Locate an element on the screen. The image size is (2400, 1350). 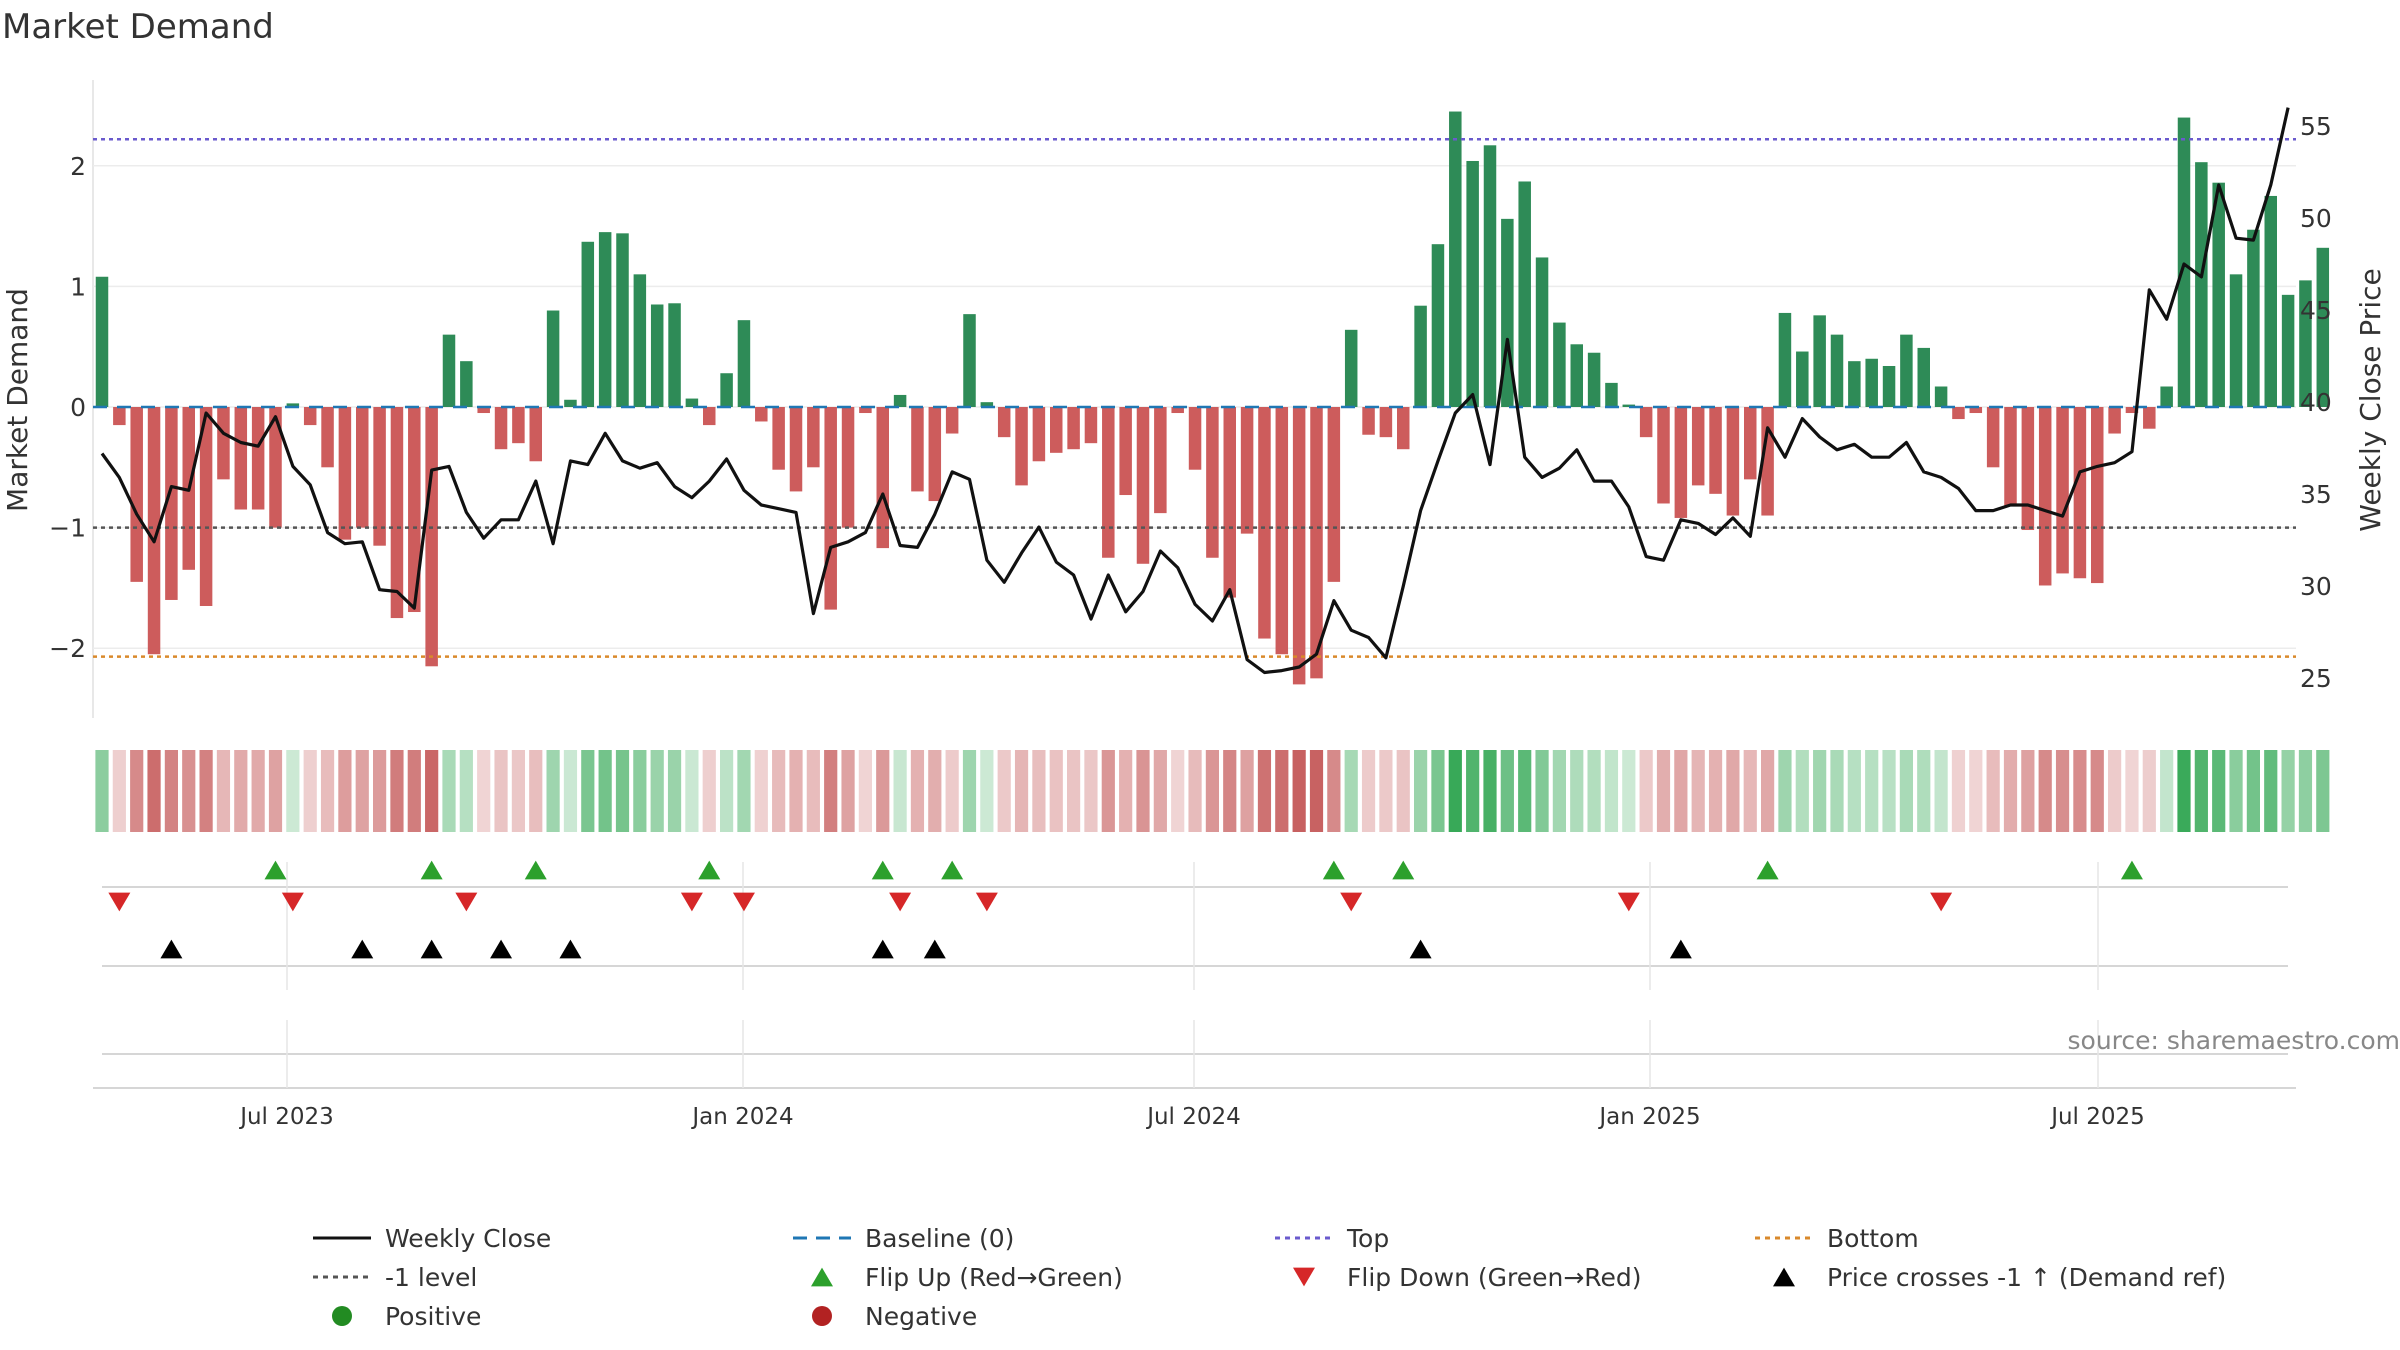
legend-label: Baseline (0) is located at coordinates (939, 1238).